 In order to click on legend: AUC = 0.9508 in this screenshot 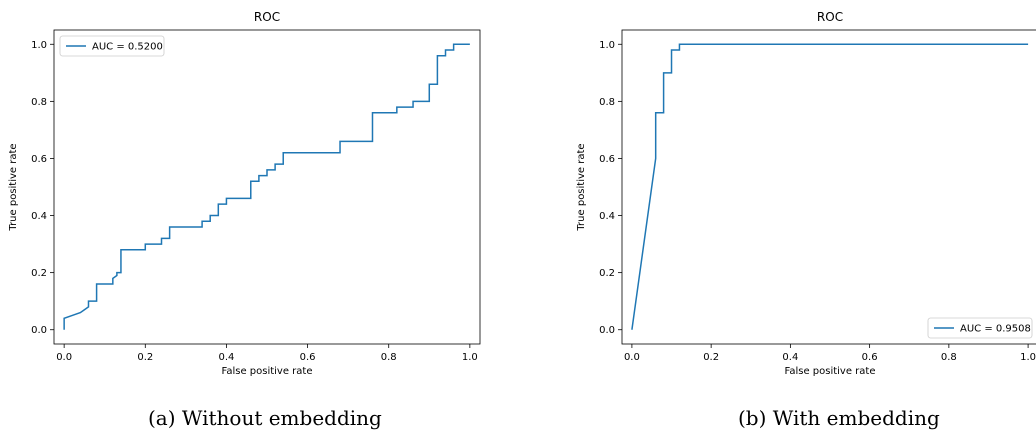, I will do `click(980, 328)`.